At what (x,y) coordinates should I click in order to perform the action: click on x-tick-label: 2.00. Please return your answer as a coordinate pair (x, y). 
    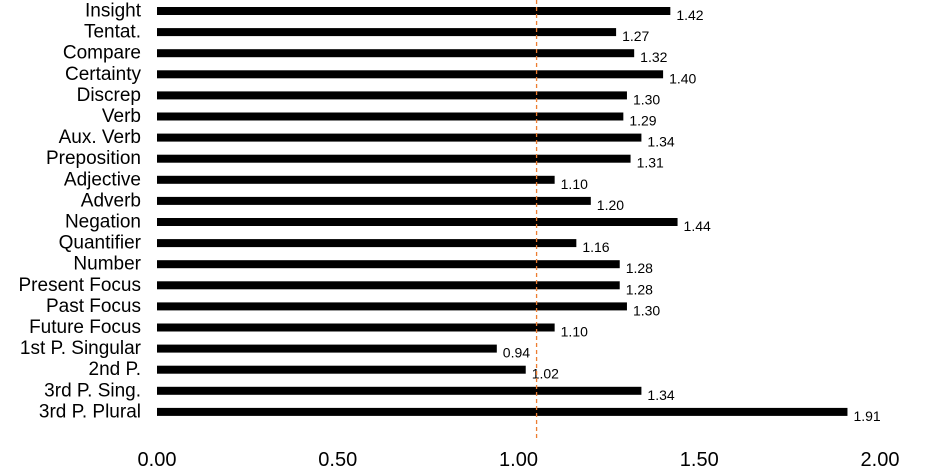
    Looking at the image, I should click on (880, 460).